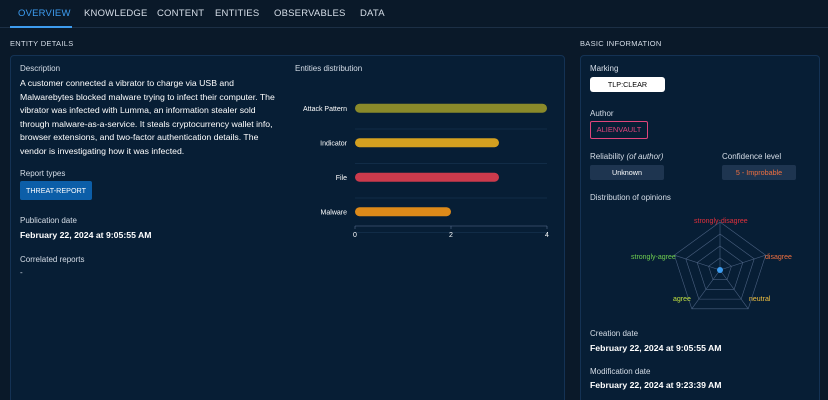 The image size is (828, 400). I want to click on modification-date: February 22, 2024 at 9:23:39 AM, so click(656, 385).